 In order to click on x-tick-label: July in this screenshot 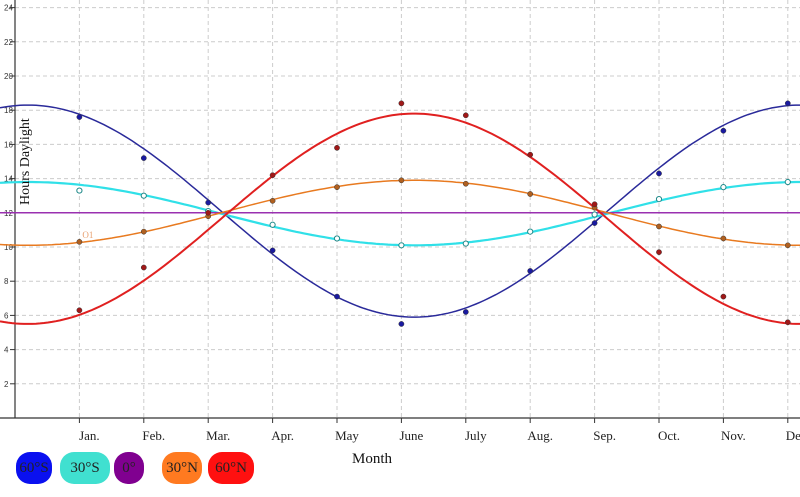, I will do `click(476, 435)`.